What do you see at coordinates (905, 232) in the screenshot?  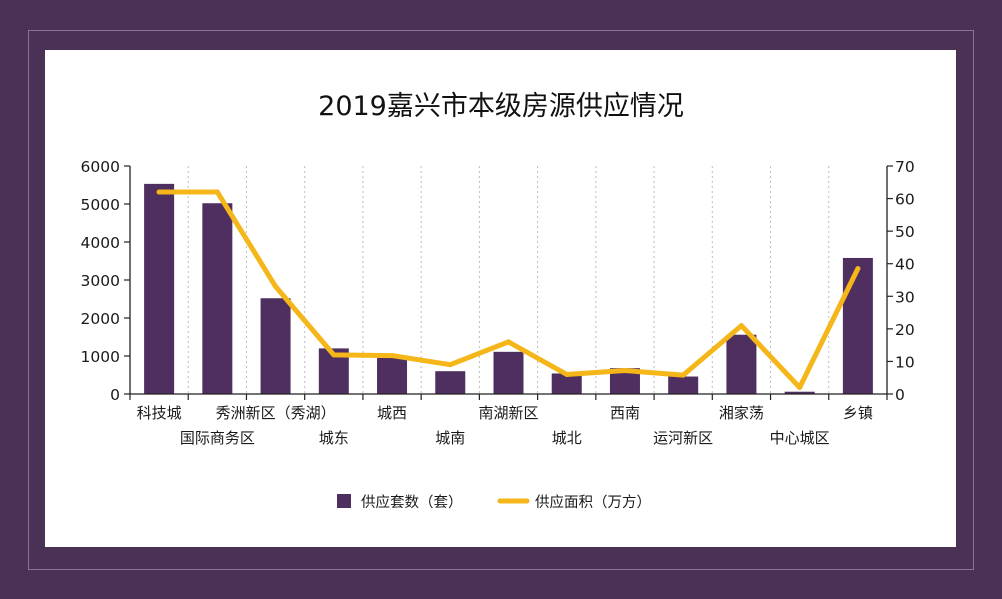 I see `right-tick-label: 50` at bounding box center [905, 232].